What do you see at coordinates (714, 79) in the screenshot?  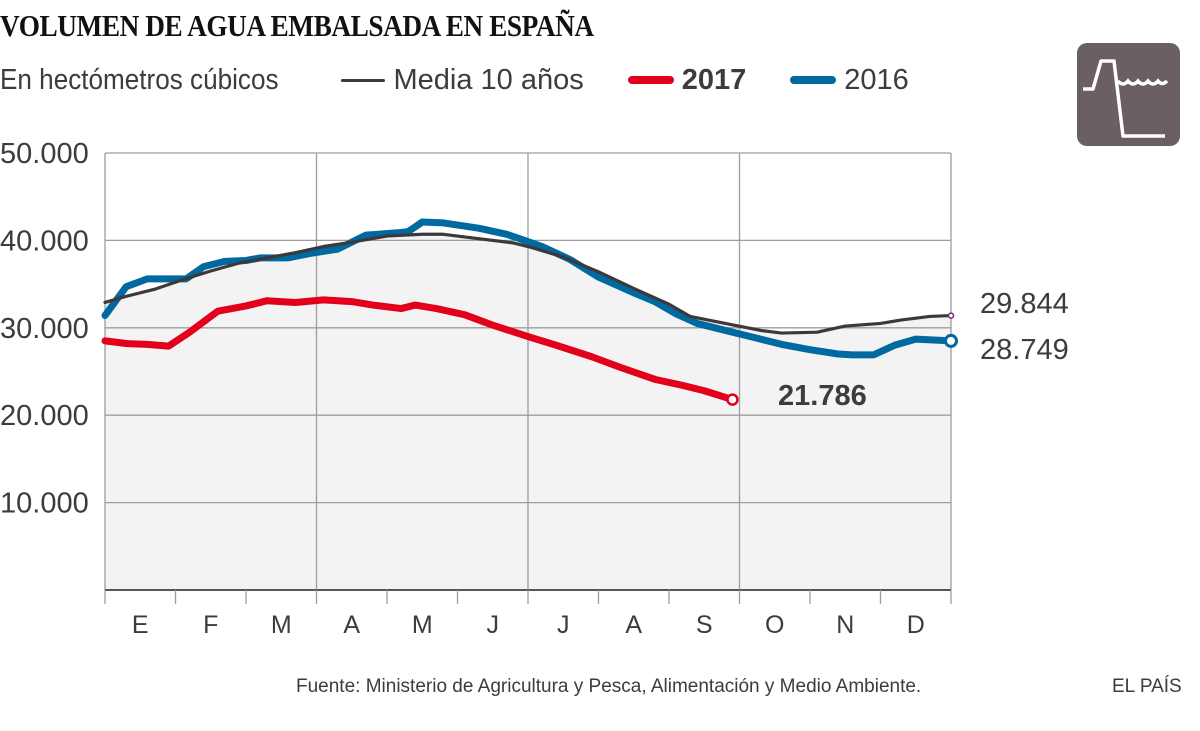 I see `legend-label-2017: 2017` at bounding box center [714, 79].